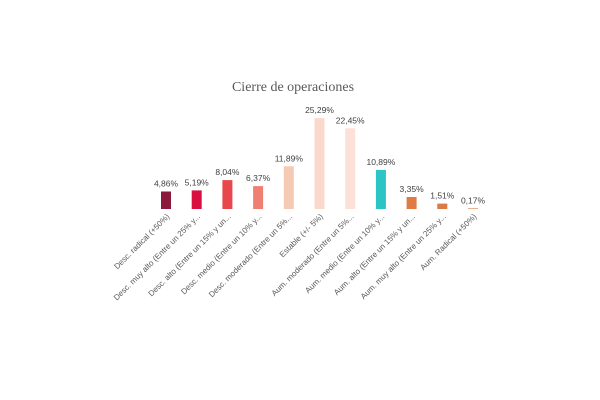 The height and width of the screenshot is (400, 600). Describe the element at coordinates (227, 172) in the screenshot. I see `data-label-2: 8,04%` at that location.